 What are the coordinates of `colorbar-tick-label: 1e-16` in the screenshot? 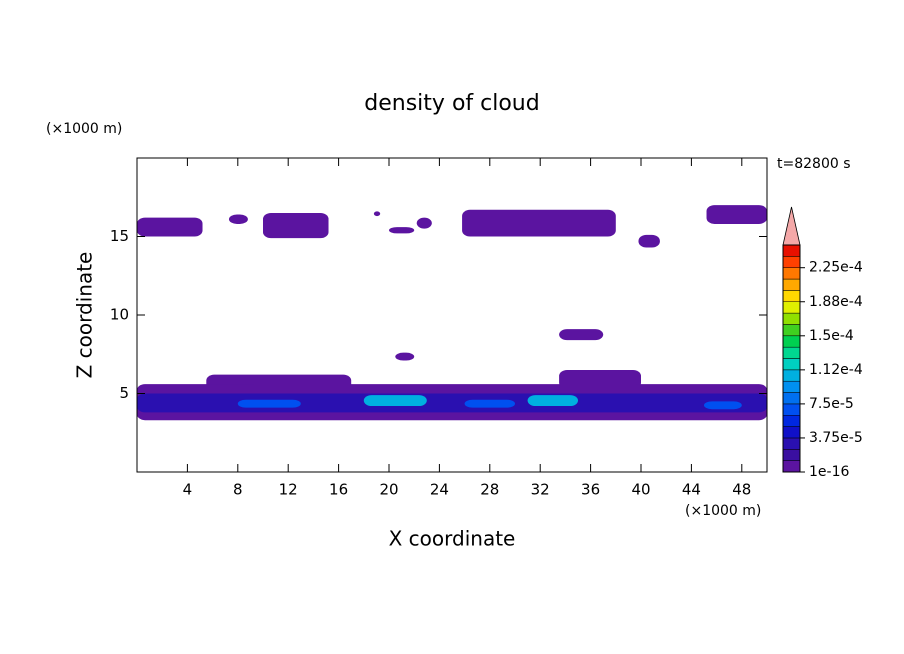 It's located at (829, 472).